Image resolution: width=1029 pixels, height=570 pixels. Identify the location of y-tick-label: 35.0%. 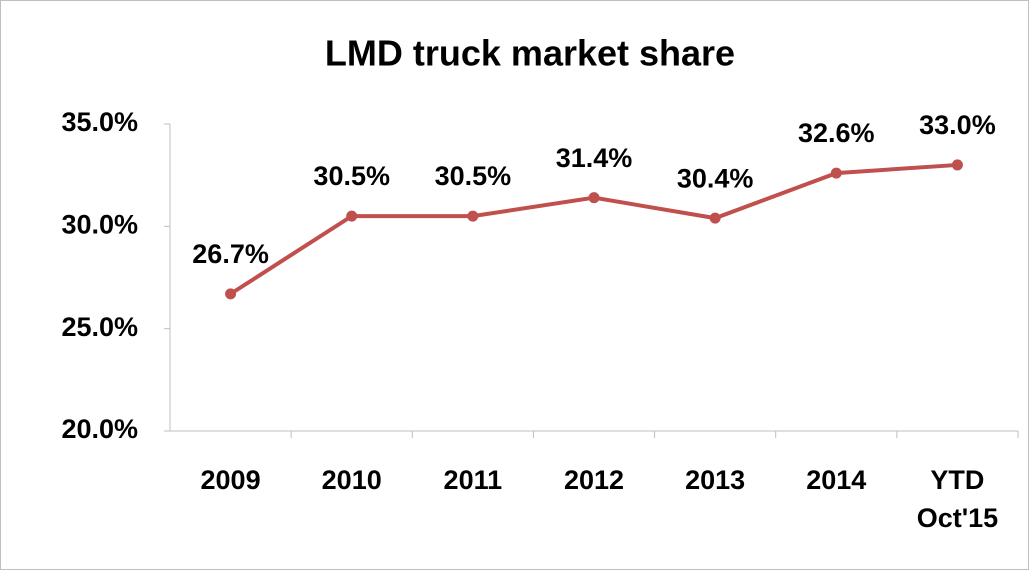
(99, 122).